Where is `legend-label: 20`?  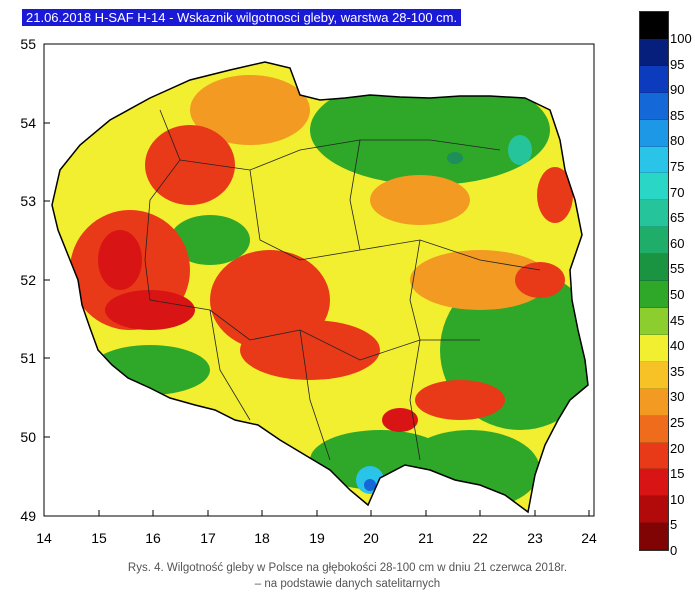
legend-label: 20 is located at coordinates (677, 448).